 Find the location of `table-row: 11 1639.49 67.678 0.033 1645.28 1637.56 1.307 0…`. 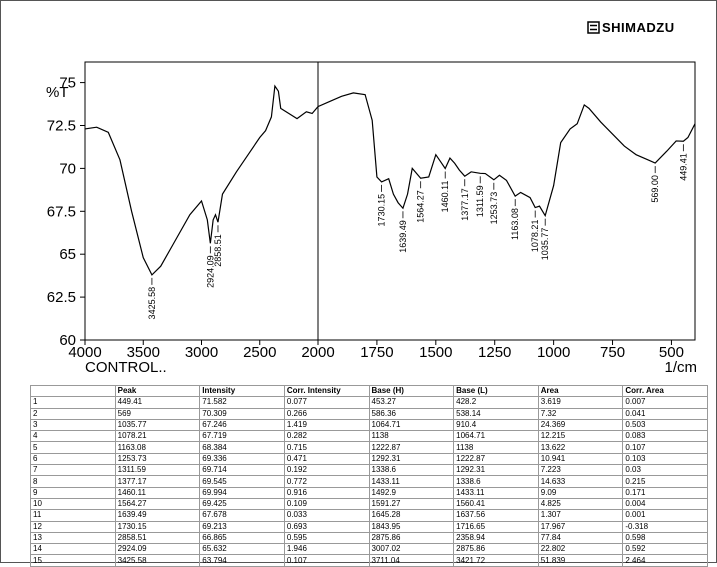

table-row: 11 1639.49 67.678 0.033 1645.28 1637.56 1.307 0… is located at coordinates (369, 515).